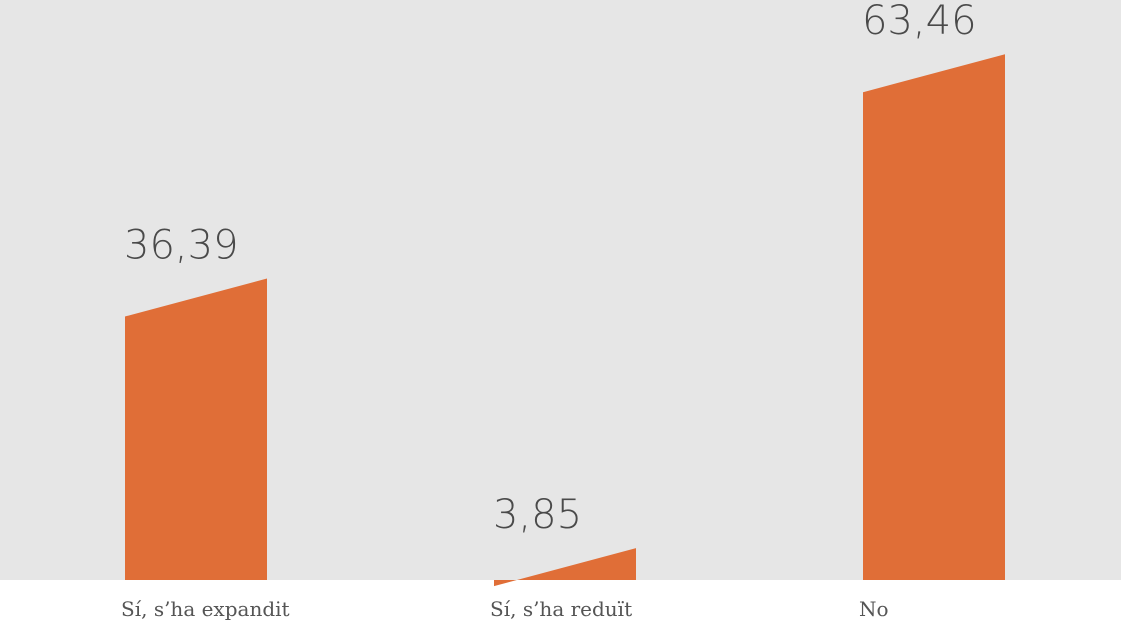 This screenshot has width=1121, height=625. What do you see at coordinates (874, 609) in the screenshot?
I see `category-label-3: No` at bounding box center [874, 609].